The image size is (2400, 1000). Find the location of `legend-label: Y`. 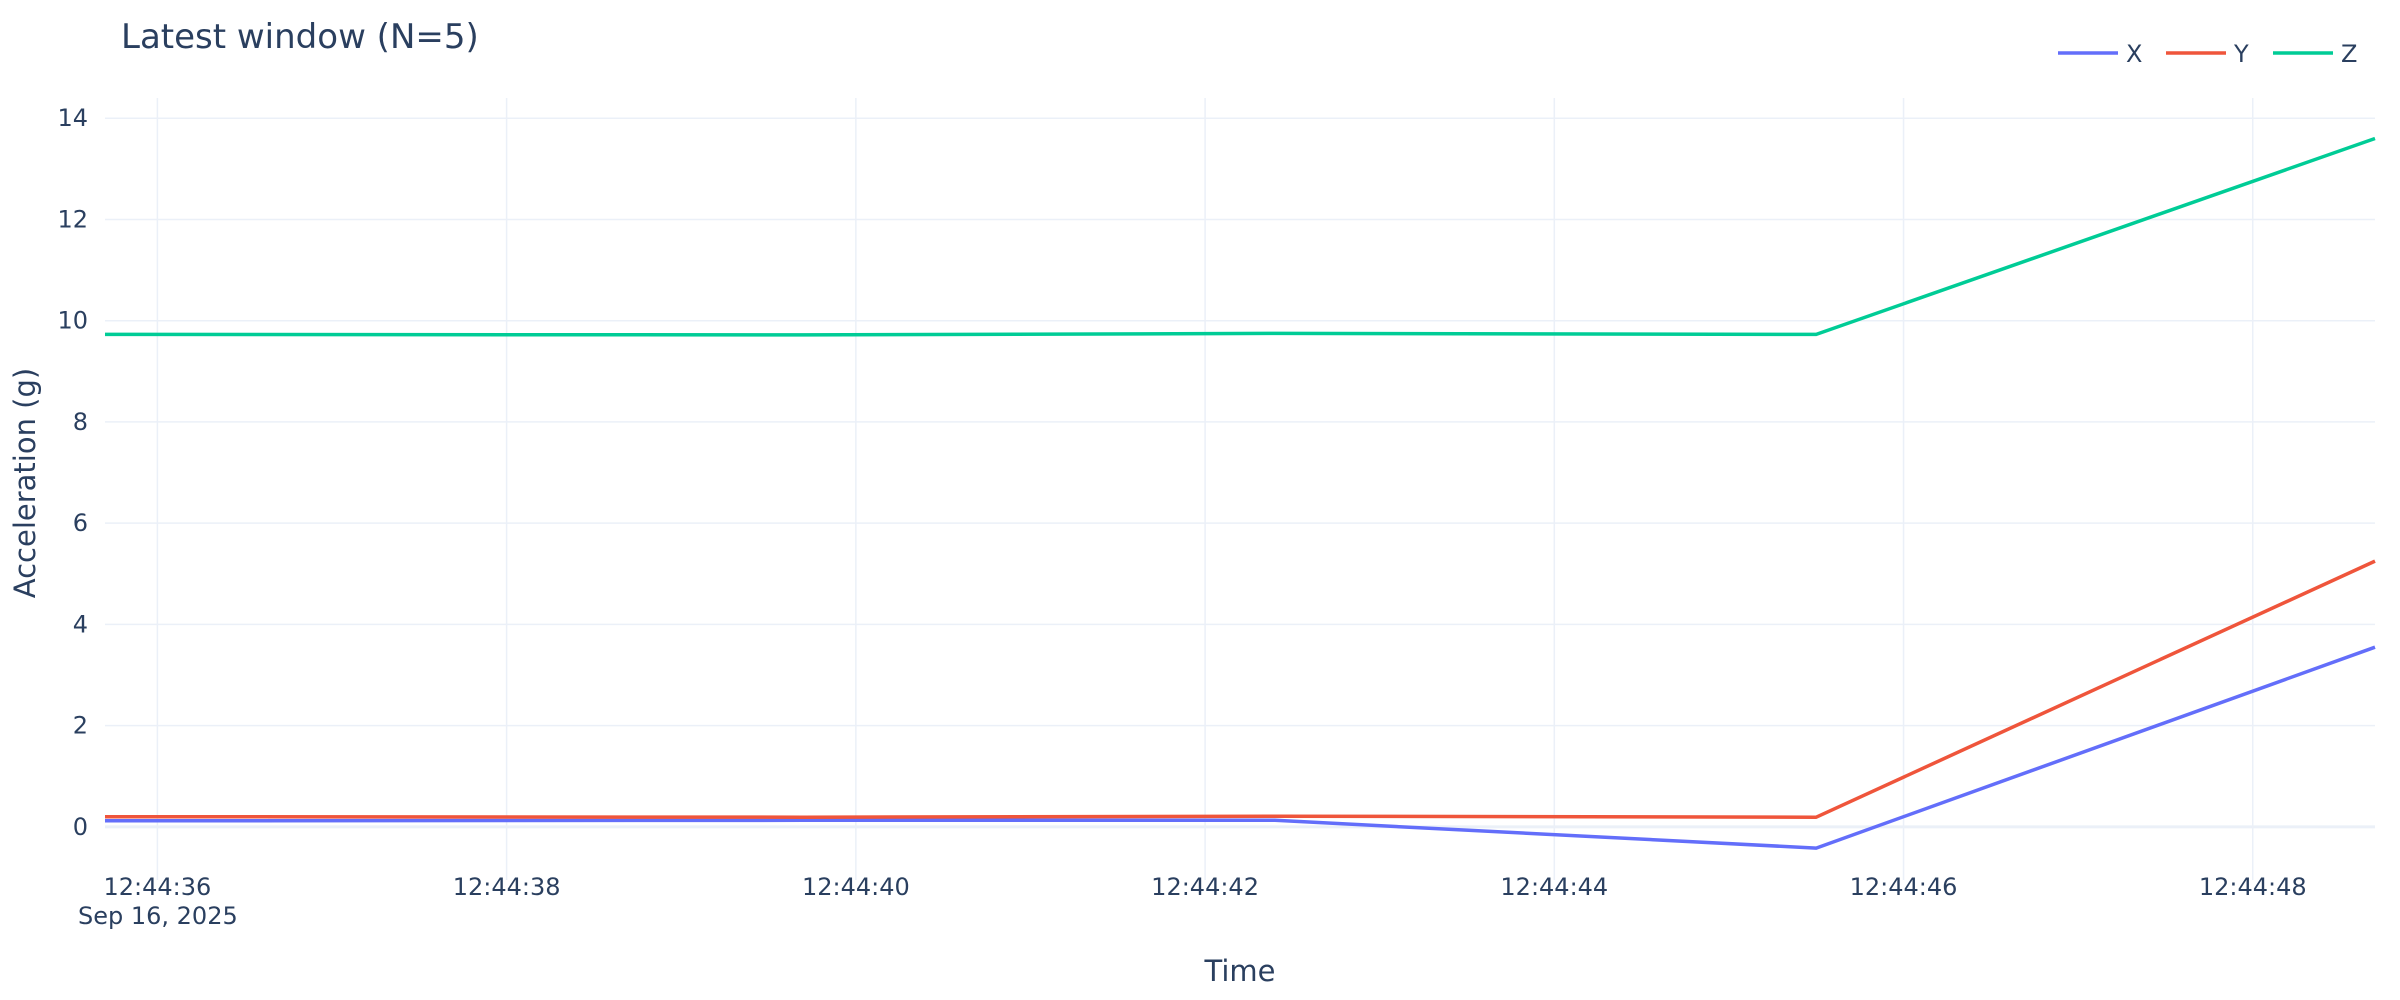

legend-label: Y is located at coordinates (2241, 54).